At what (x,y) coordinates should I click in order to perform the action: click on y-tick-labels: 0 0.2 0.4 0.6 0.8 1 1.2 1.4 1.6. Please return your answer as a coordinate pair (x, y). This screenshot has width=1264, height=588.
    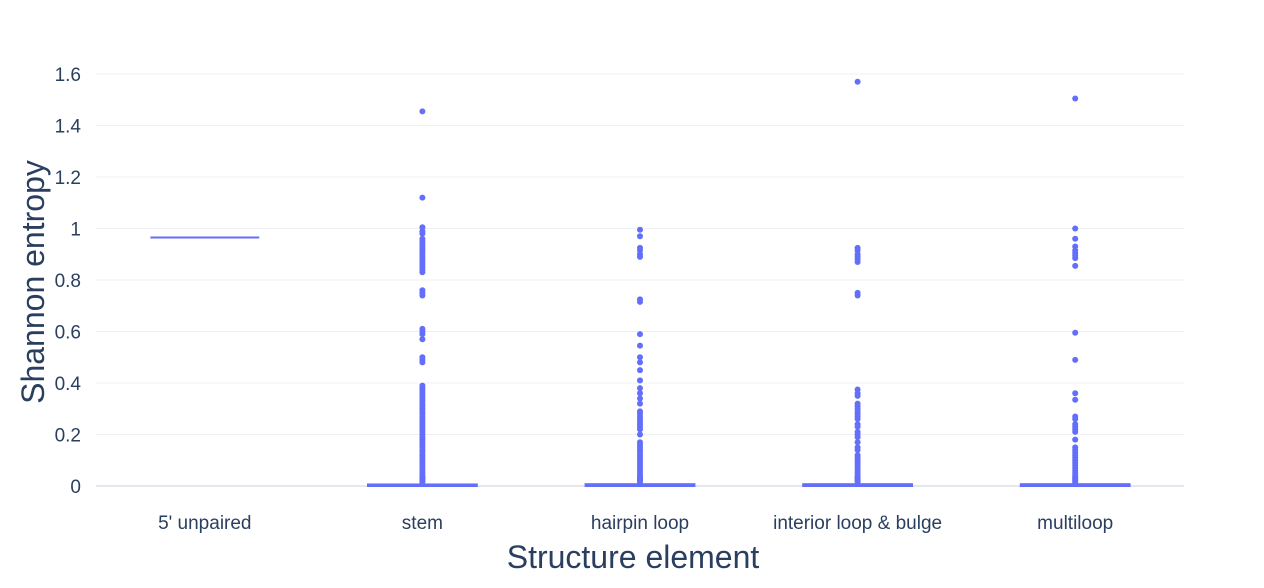
    Looking at the image, I should click on (68, 281).